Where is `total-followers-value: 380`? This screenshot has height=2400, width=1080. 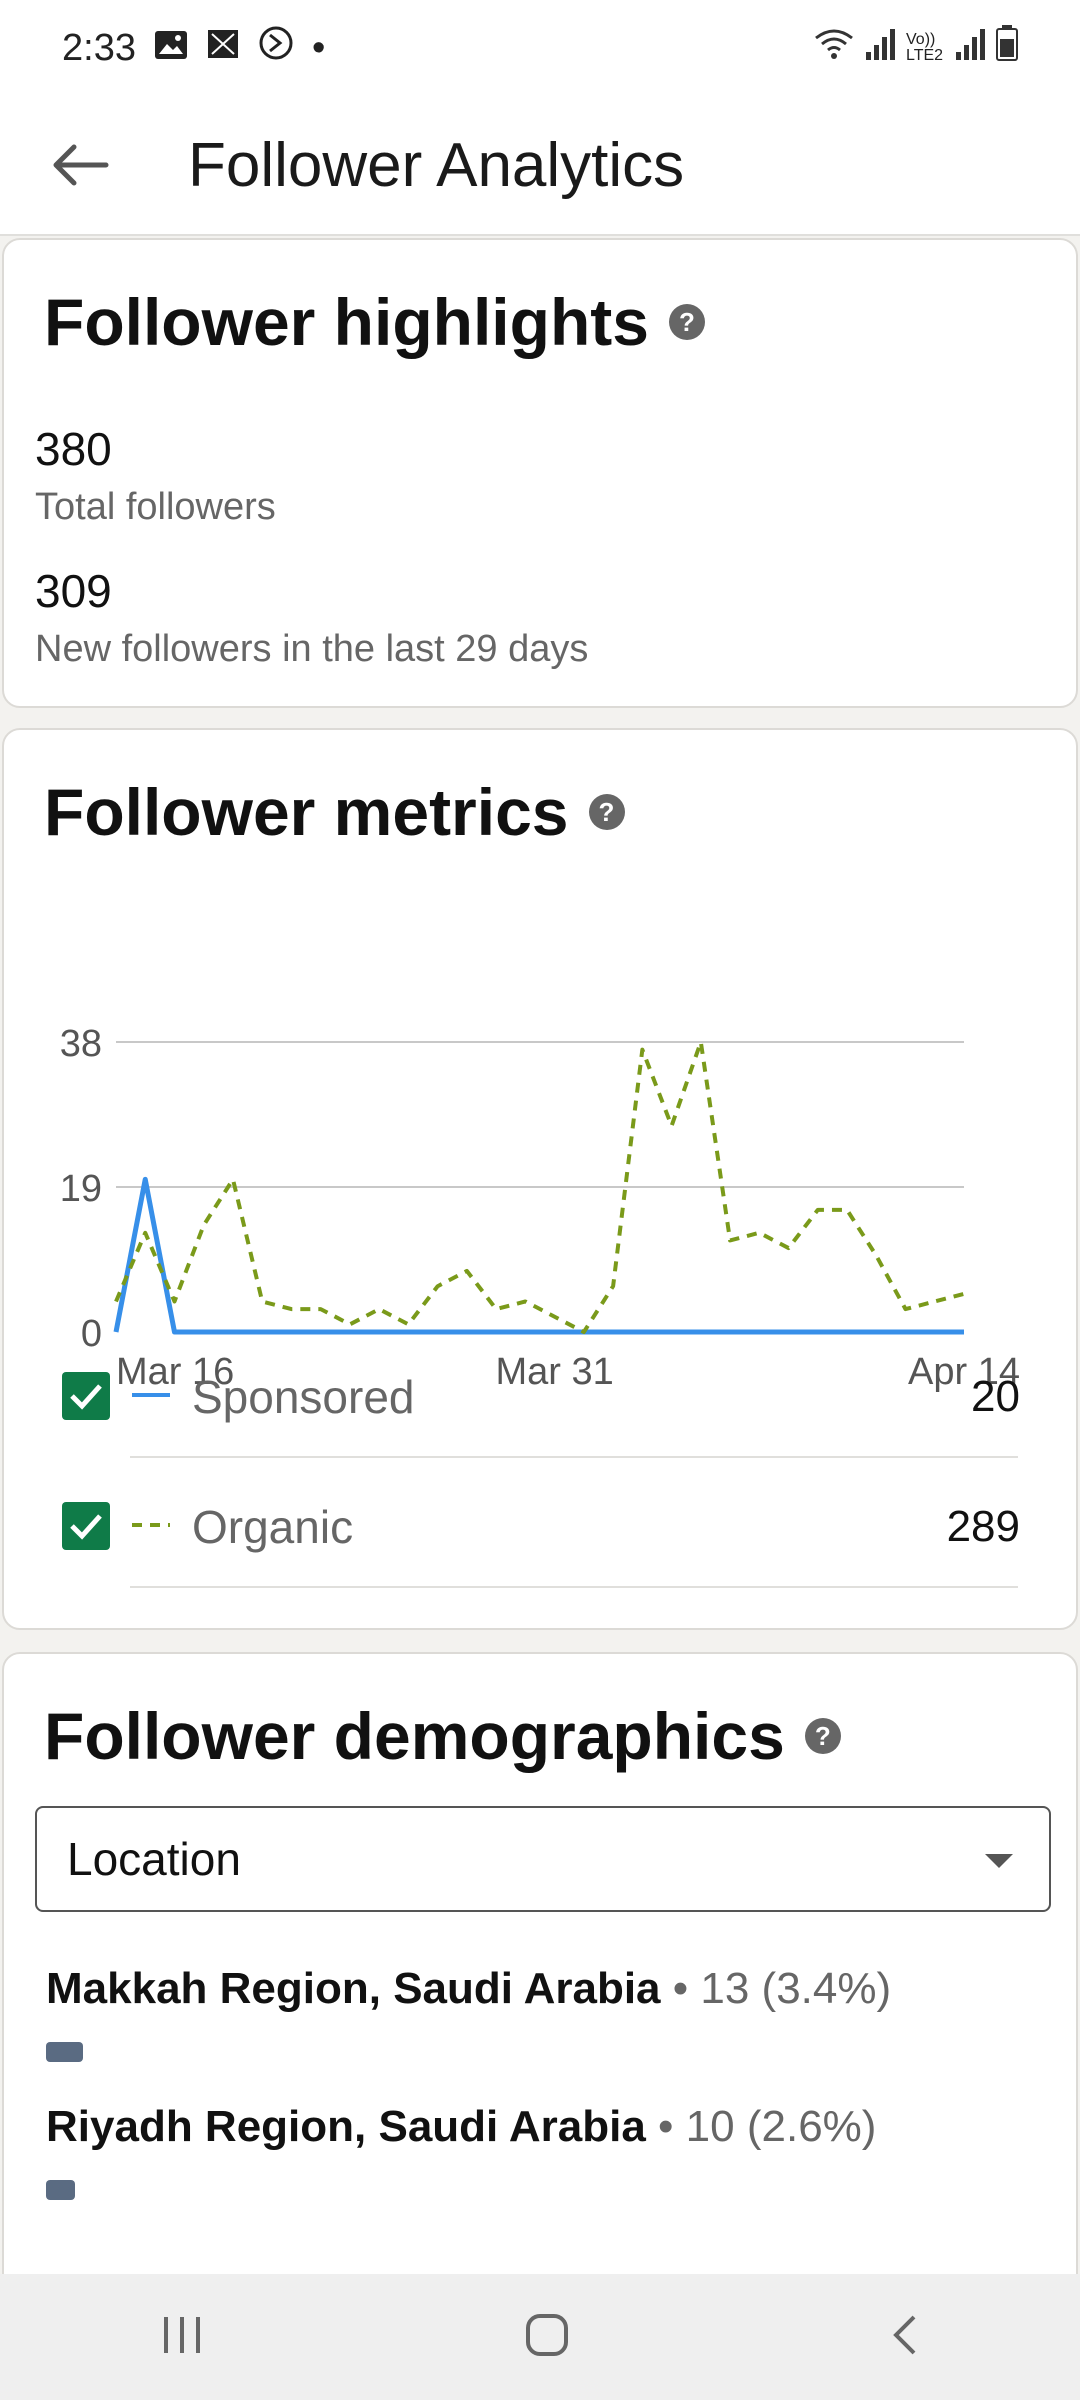 total-followers-value: 380 is located at coordinates (73, 449).